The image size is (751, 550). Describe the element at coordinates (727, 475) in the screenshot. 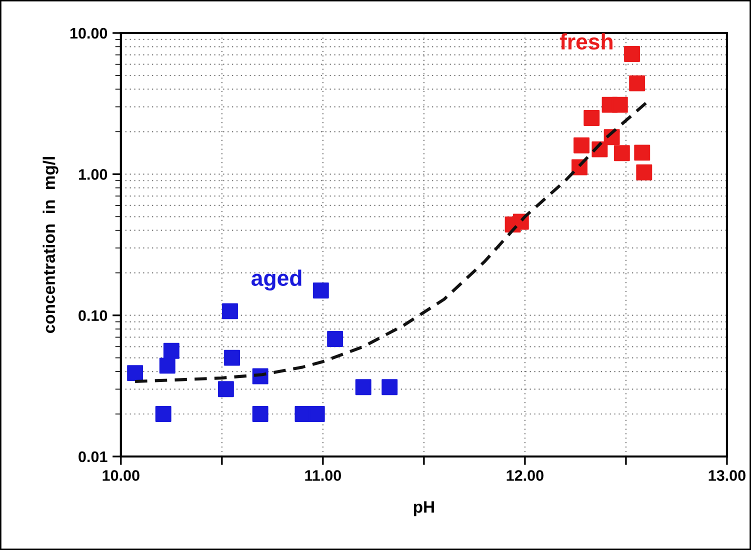

I see `x-tick-label: 13.00` at that location.